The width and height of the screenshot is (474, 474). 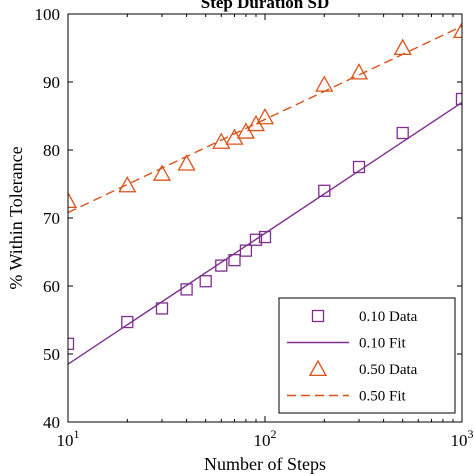 What do you see at coordinates (388, 317) in the screenshot?
I see `legend-label: 0.10 Data` at bounding box center [388, 317].